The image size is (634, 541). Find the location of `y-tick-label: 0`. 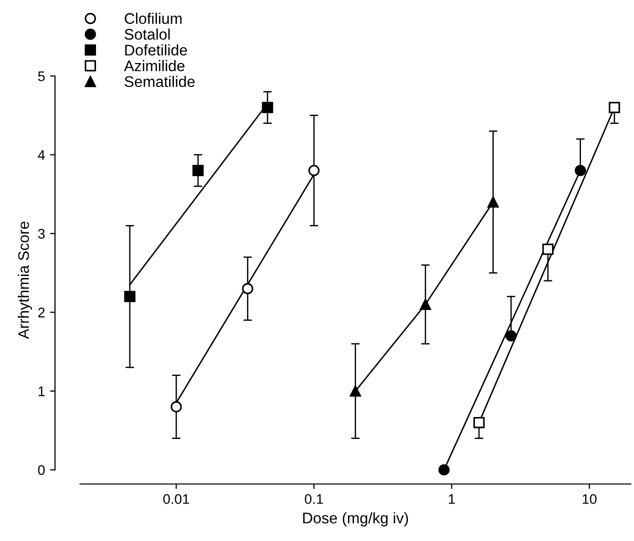

y-tick-label: 0 is located at coordinates (41, 470).